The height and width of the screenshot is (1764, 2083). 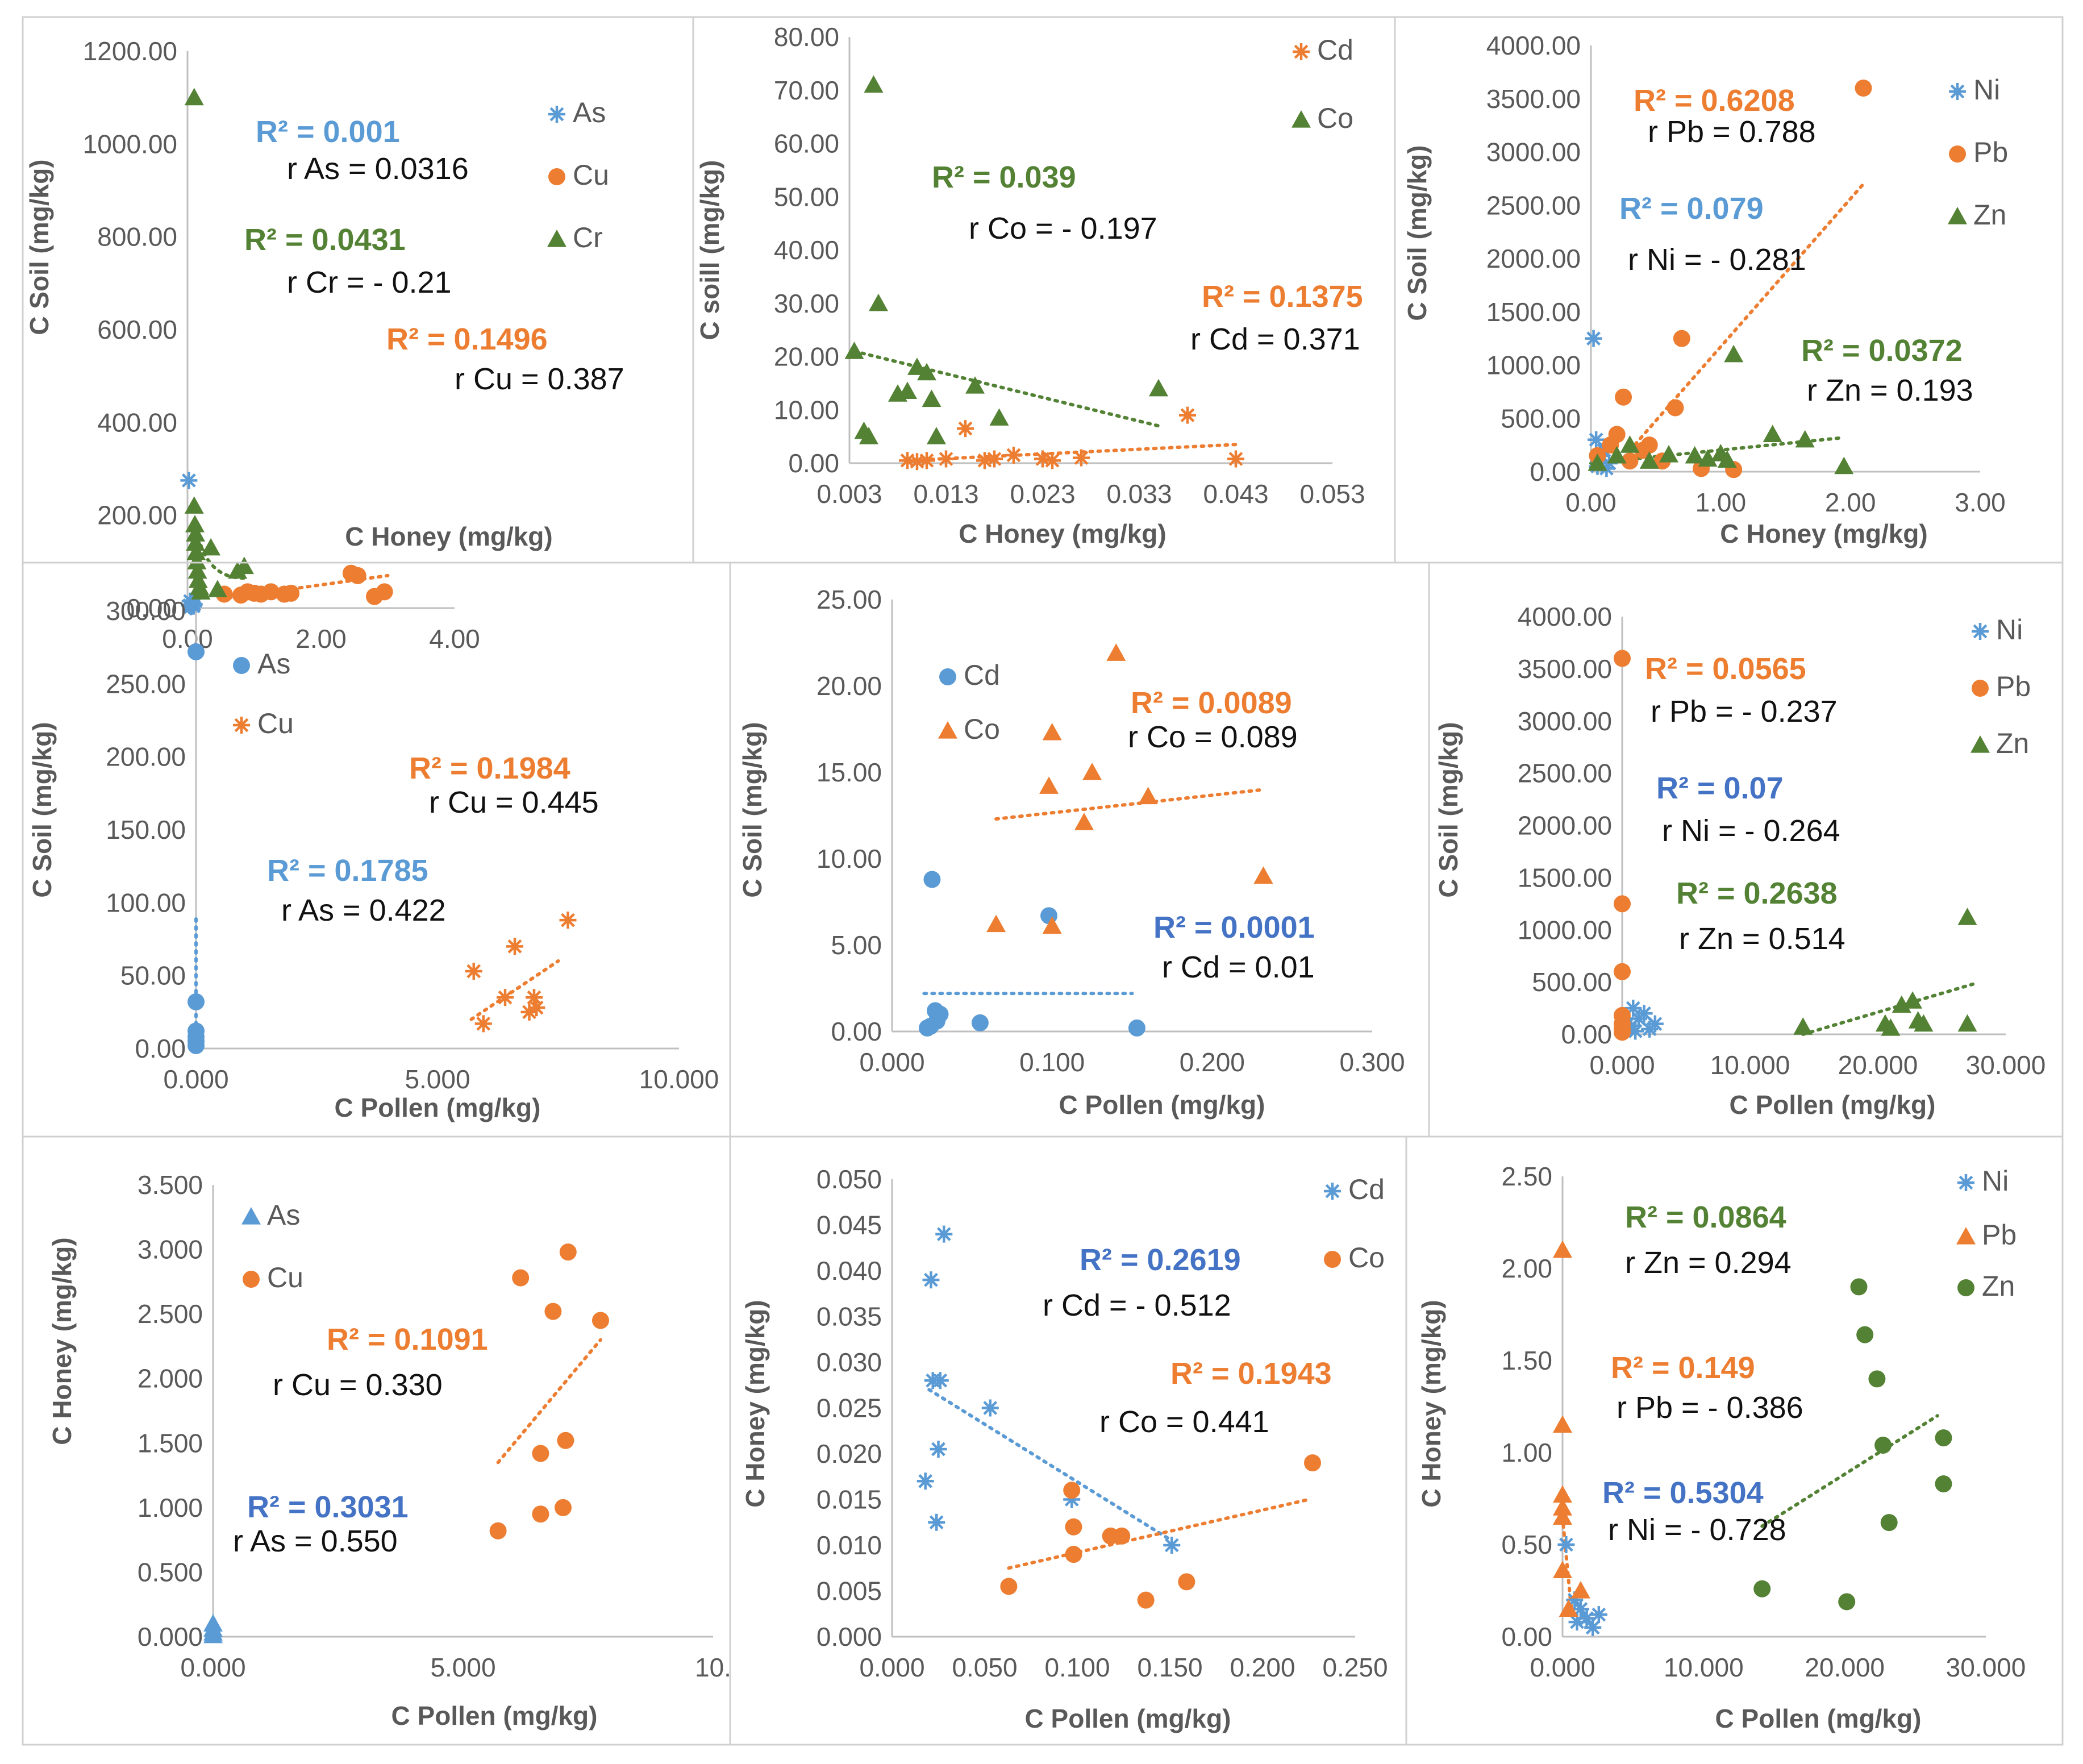 What do you see at coordinates (170, 1314) in the screenshot?
I see `y-tick-label: 2.500` at bounding box center [170, 1314].